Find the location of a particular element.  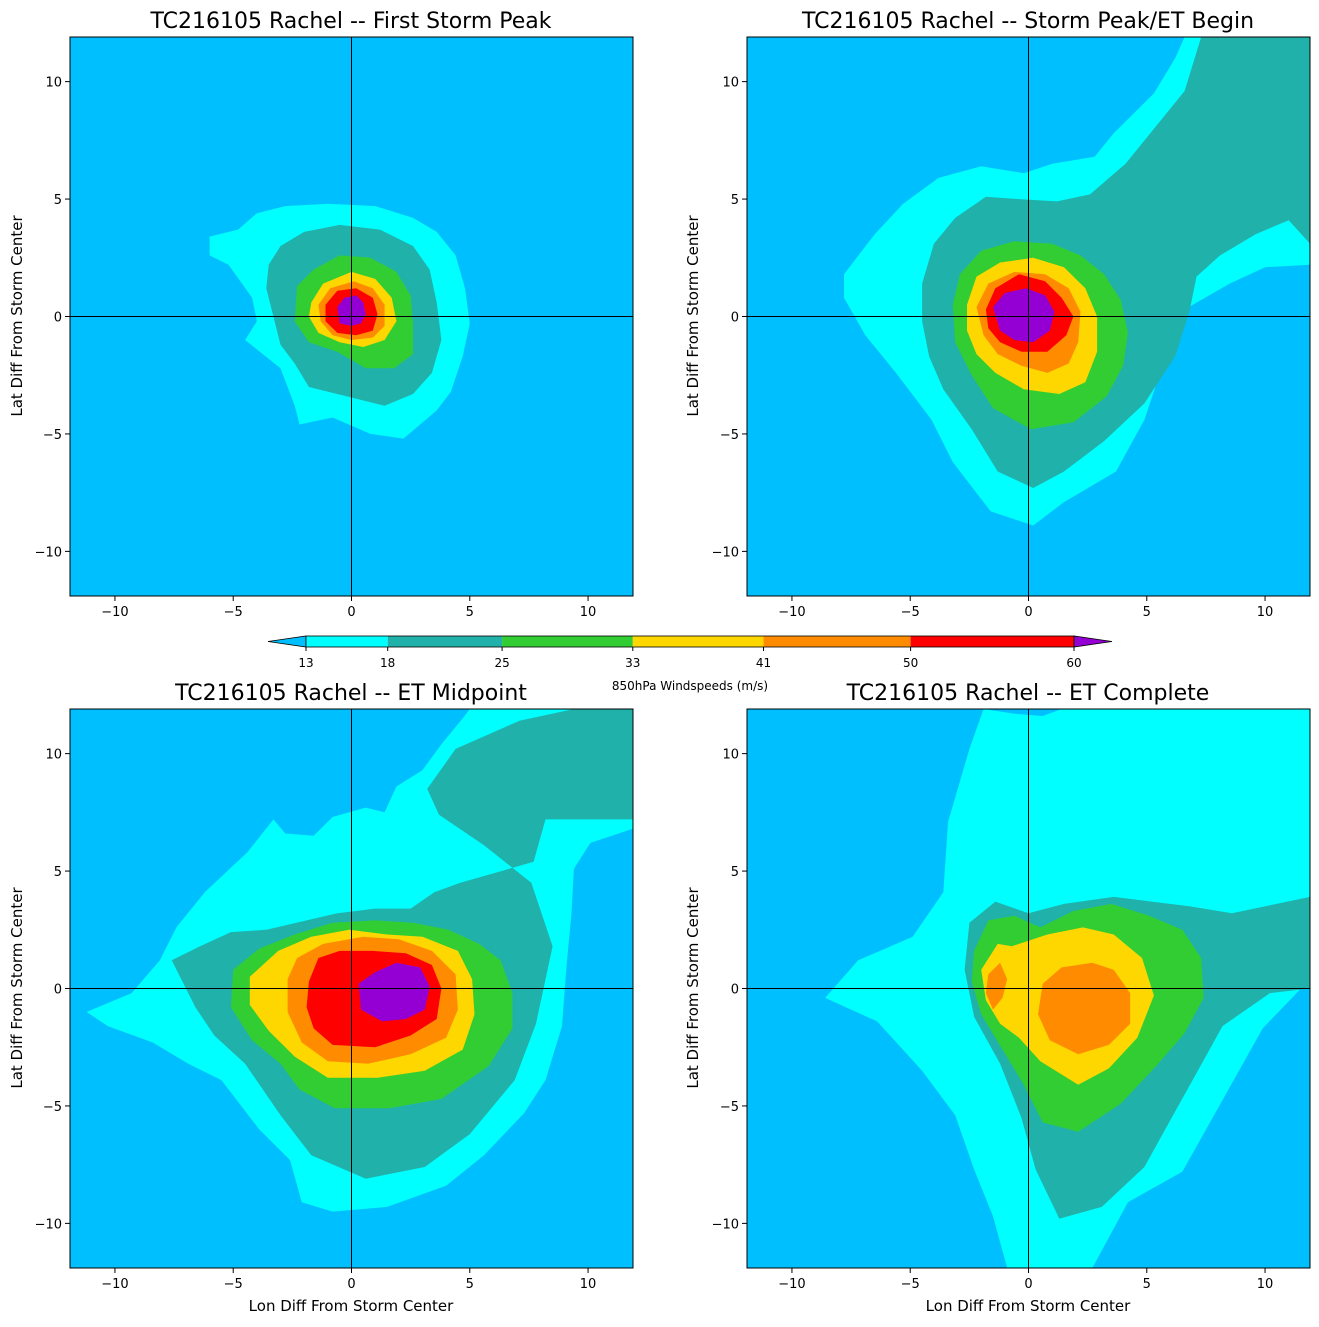

colorbar: 13 18 25 33 41 50 60 850hPa Windspeeds (m/s) is located at coordinates (690, 664).